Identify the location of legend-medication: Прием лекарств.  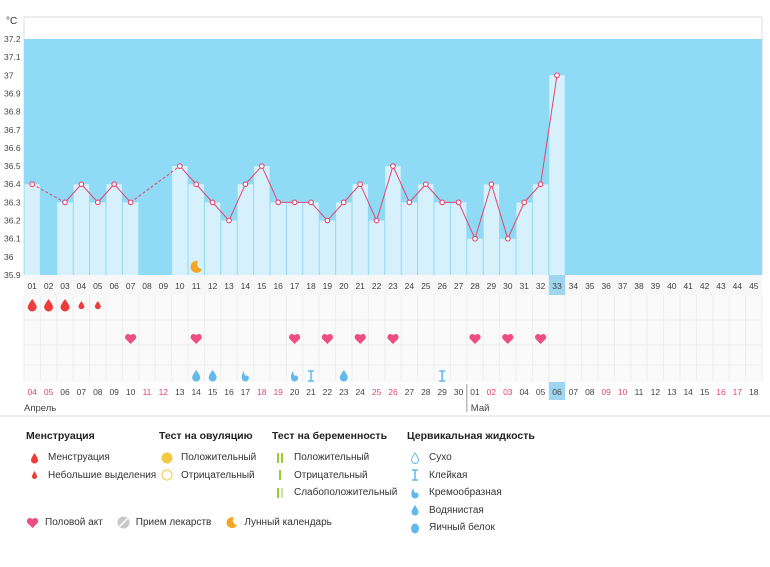
(164, 522).